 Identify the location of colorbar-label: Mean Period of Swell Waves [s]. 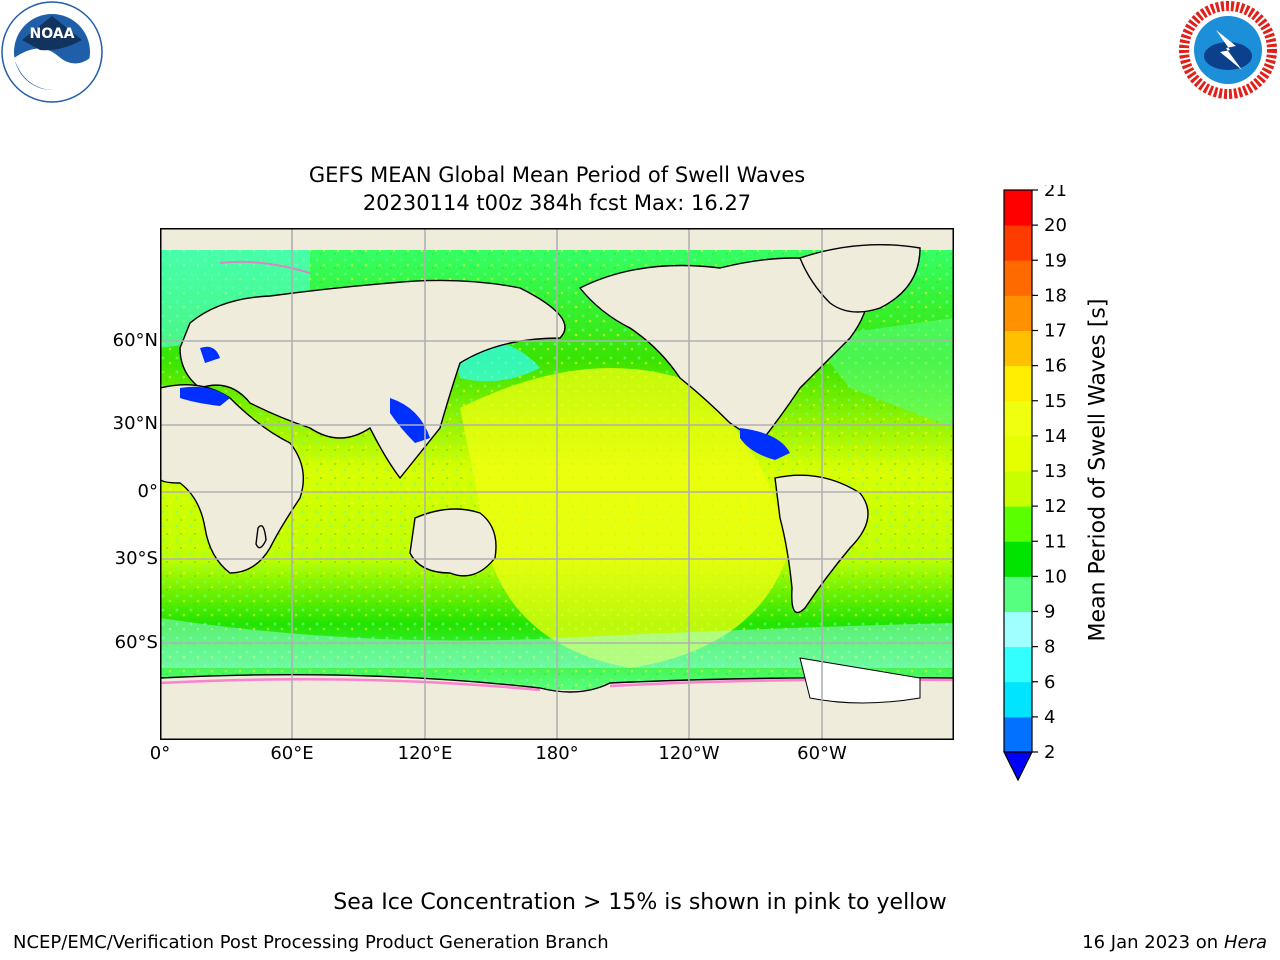
(1098, 470).